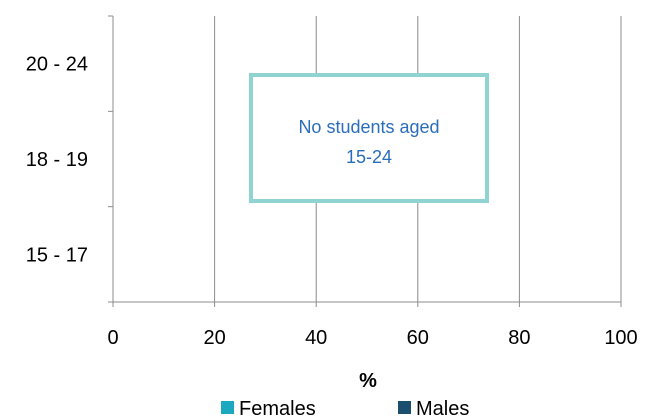 The image size is (657, 419). What do you see at coordinates (372, 325) in the screenshot?
I see `x-axis-ticks: 0 20 40 60 80 100` at bounding box center [372, 325].